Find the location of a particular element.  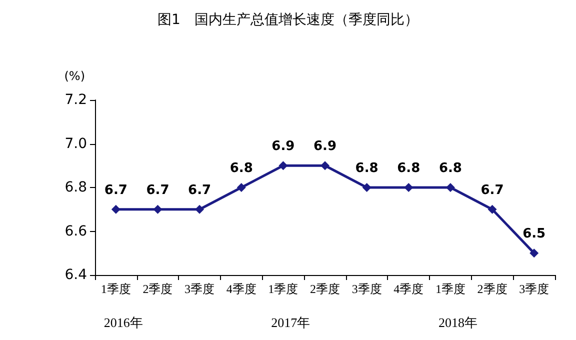

data-label: 6.5 is located at coordinates (534, 234).